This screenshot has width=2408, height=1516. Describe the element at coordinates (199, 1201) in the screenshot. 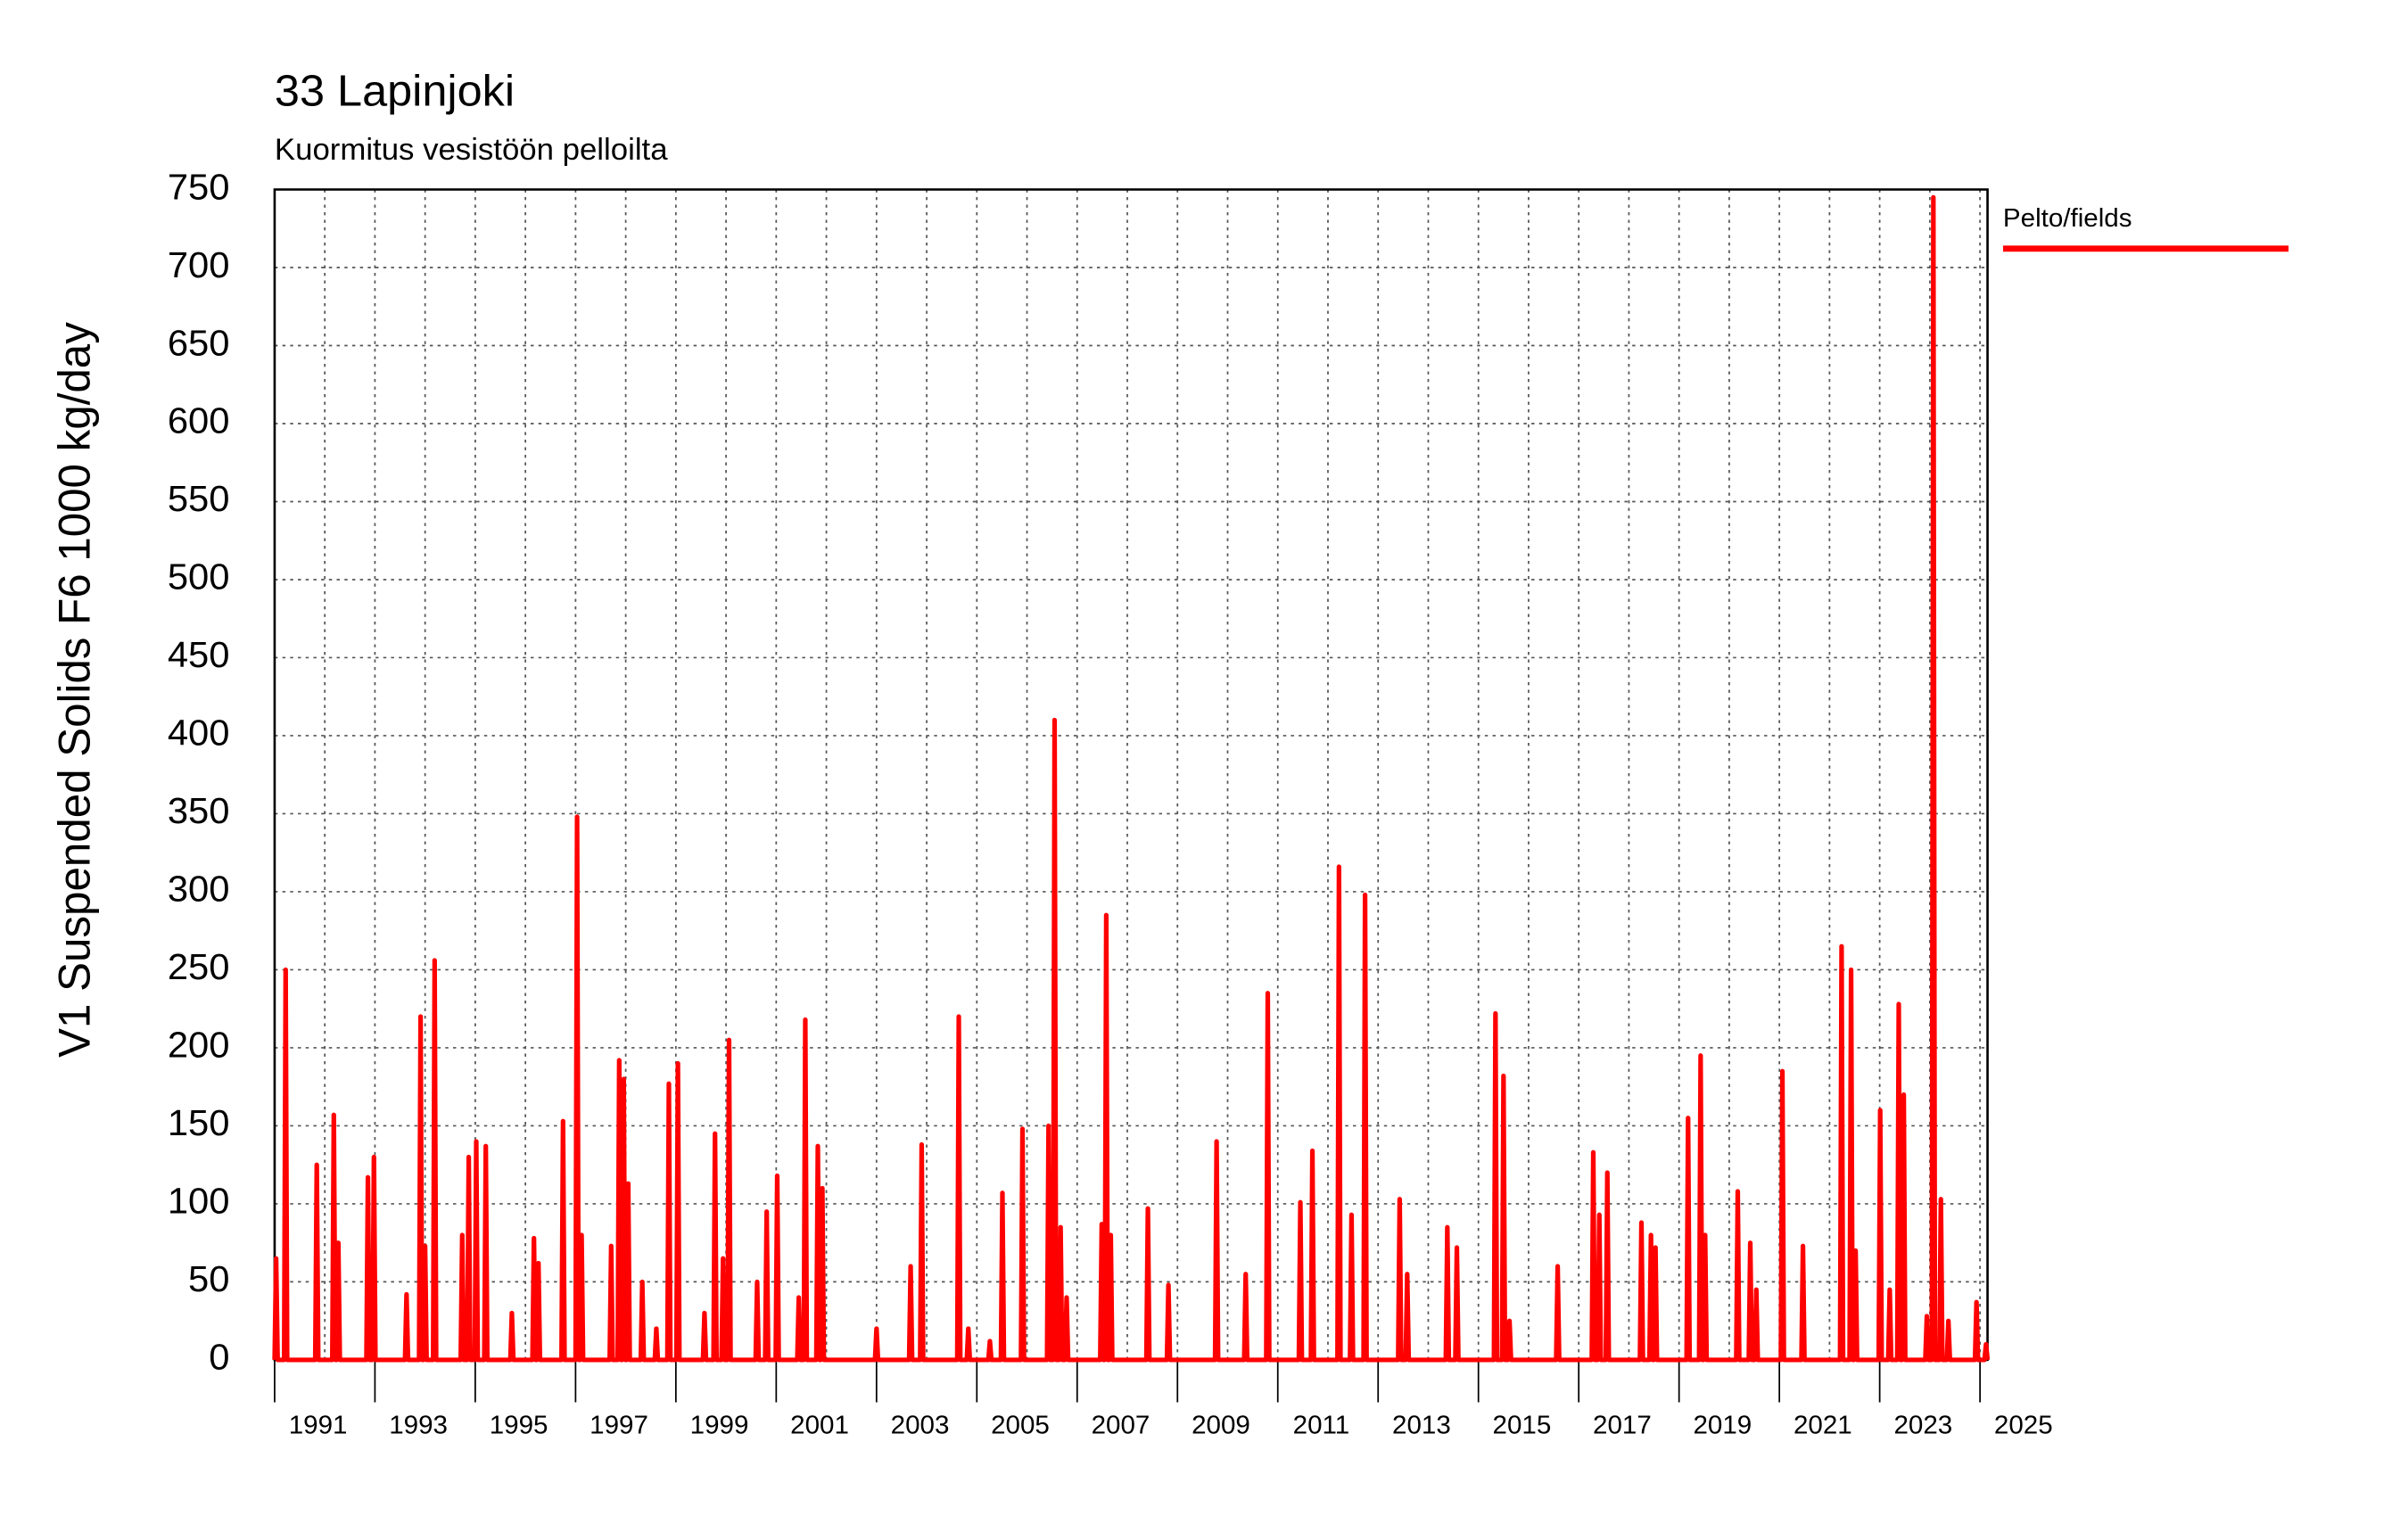

I see `y-tick-label: 100` at that location.